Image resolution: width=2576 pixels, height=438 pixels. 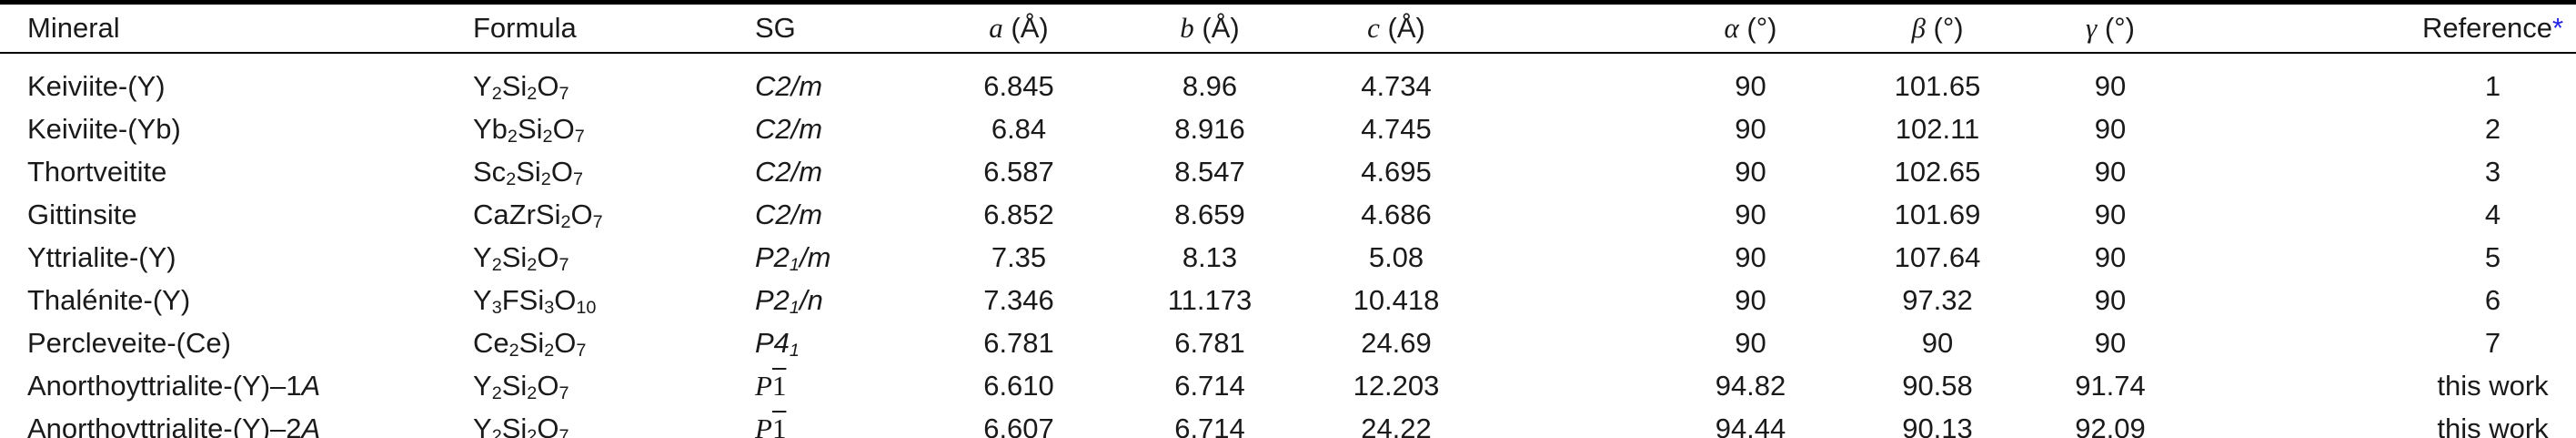 What do you see at coordinates (1396, 425) in the screenshot?
I see `cell-c: 24.22` at bounding box center [1396, 425].